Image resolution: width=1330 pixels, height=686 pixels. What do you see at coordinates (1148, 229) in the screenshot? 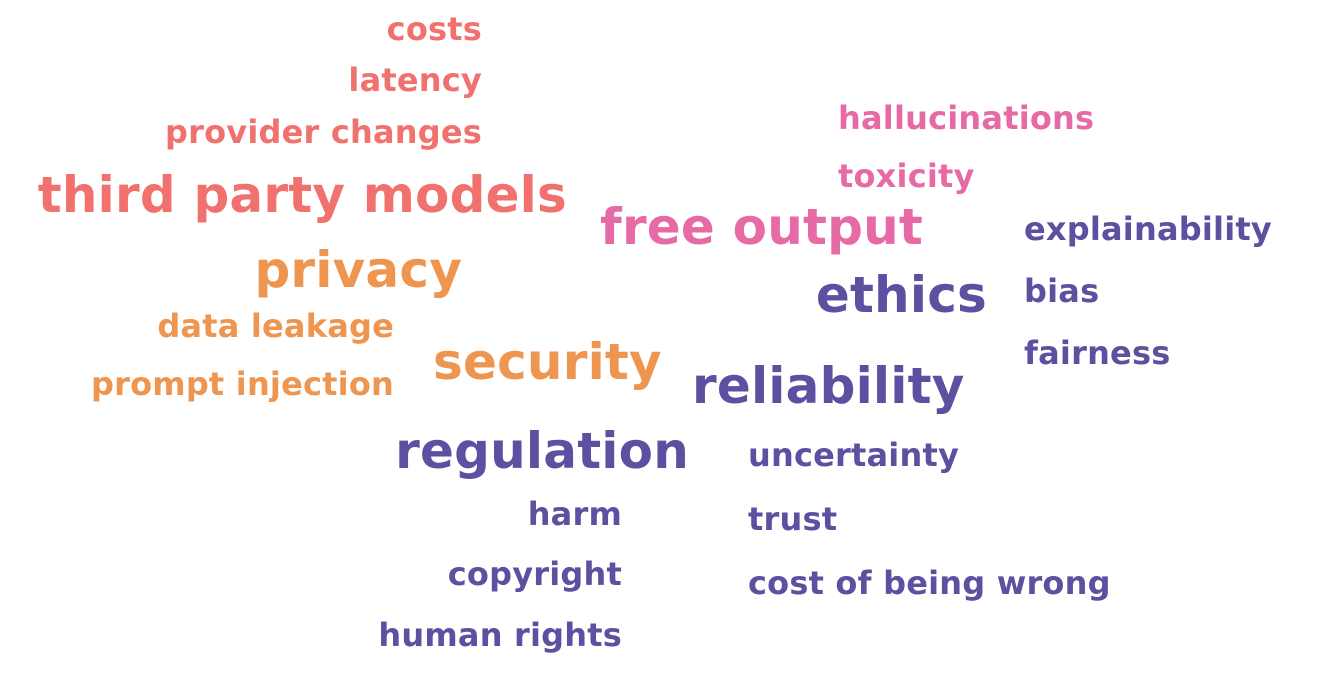
I see `word-explainability: explainability` at bounding box center [1148, 229].